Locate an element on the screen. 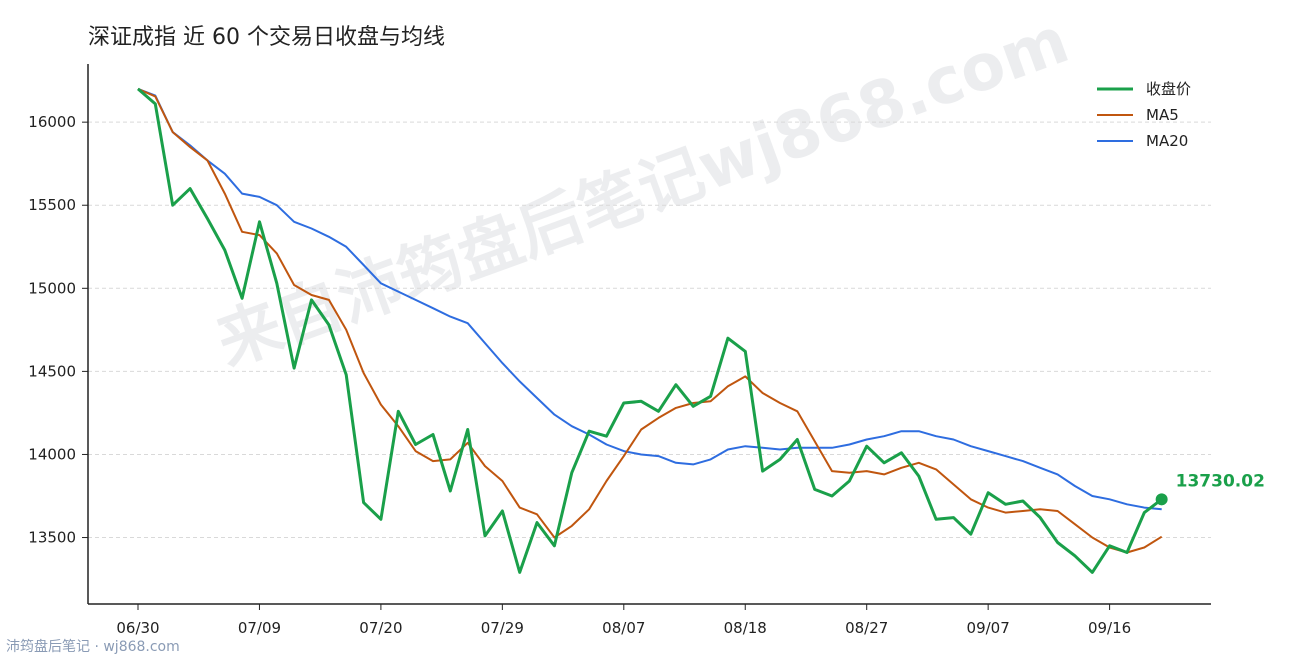 Image resolution: width=1290 pixels, height=660 pixels. legend: 收盘价 MA5 MA20 is located at coordinates (1144, 115).